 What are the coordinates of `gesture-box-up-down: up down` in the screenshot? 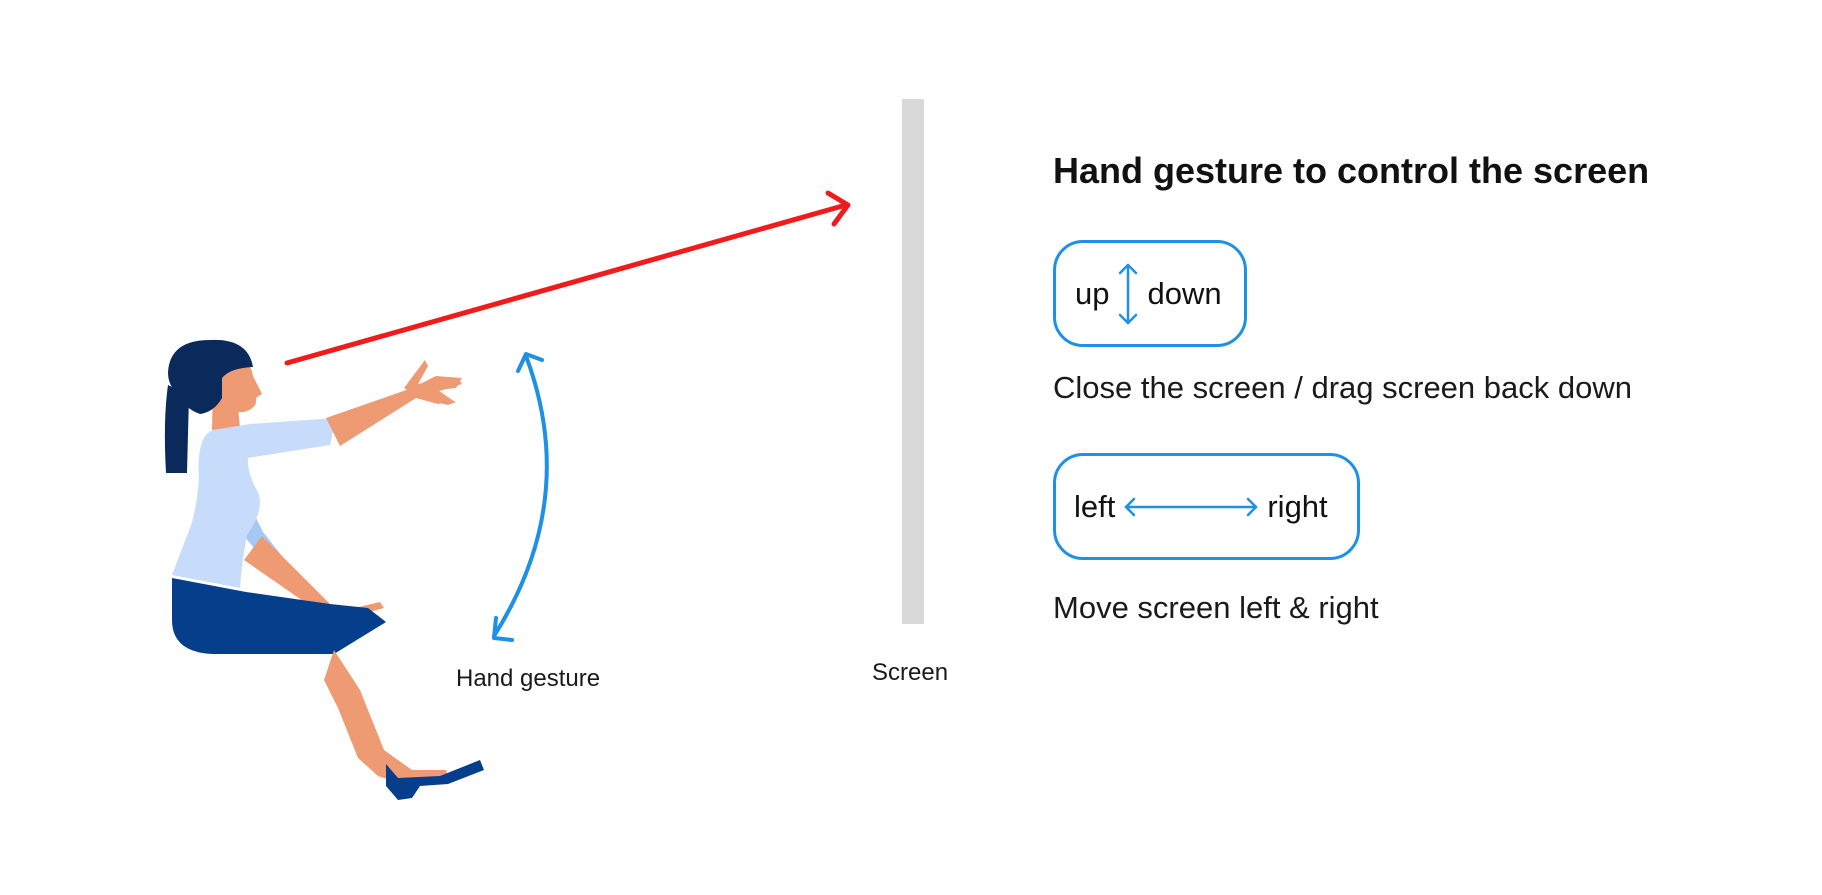 It's located at (1150, 293).